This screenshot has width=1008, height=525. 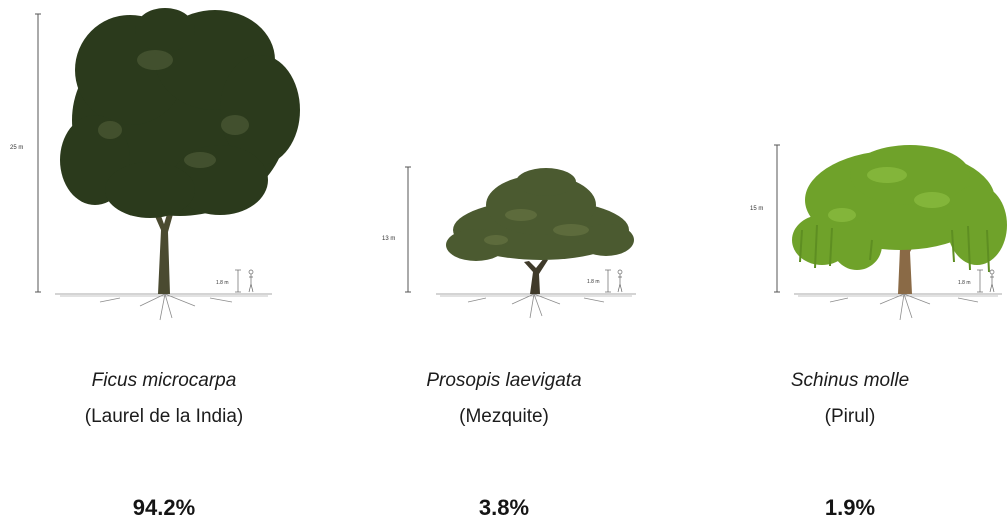 I want to click on percentage-value: 94.2%, so click(x=164, y=507).